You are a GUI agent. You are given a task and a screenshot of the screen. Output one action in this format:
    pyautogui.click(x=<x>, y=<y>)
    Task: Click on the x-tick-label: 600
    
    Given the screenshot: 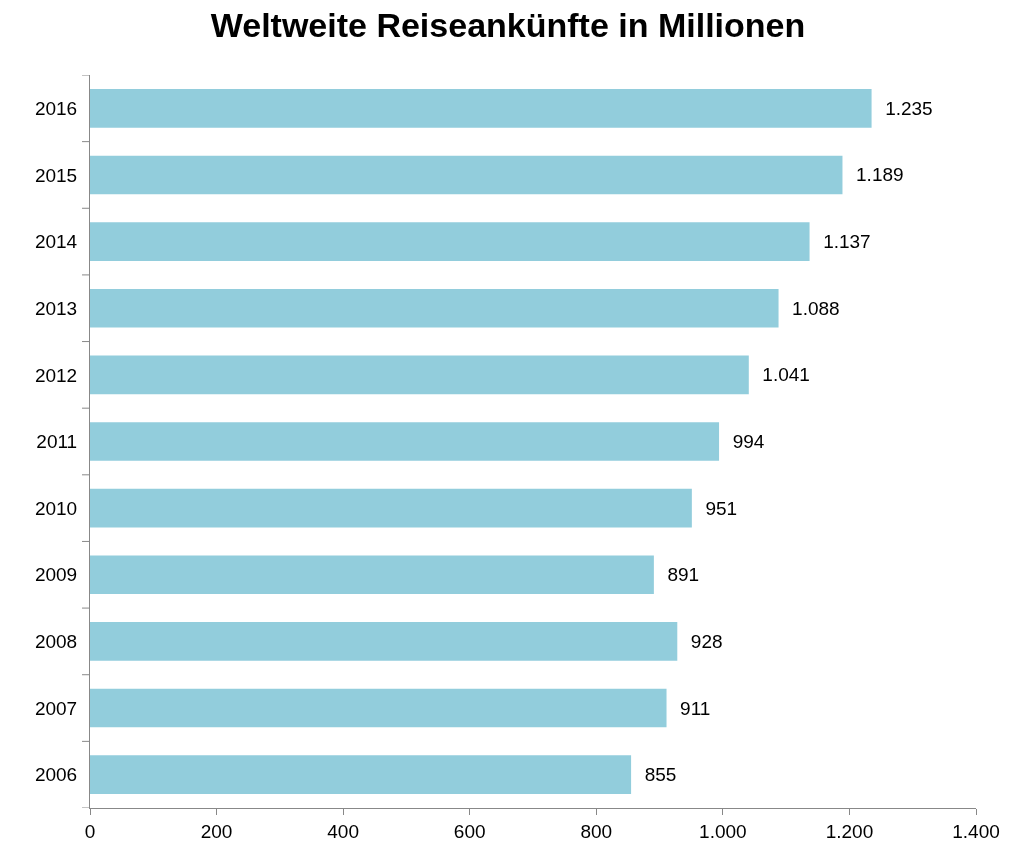 What is the action you would take?
    pyautogui.click(x=469, y=831)
    